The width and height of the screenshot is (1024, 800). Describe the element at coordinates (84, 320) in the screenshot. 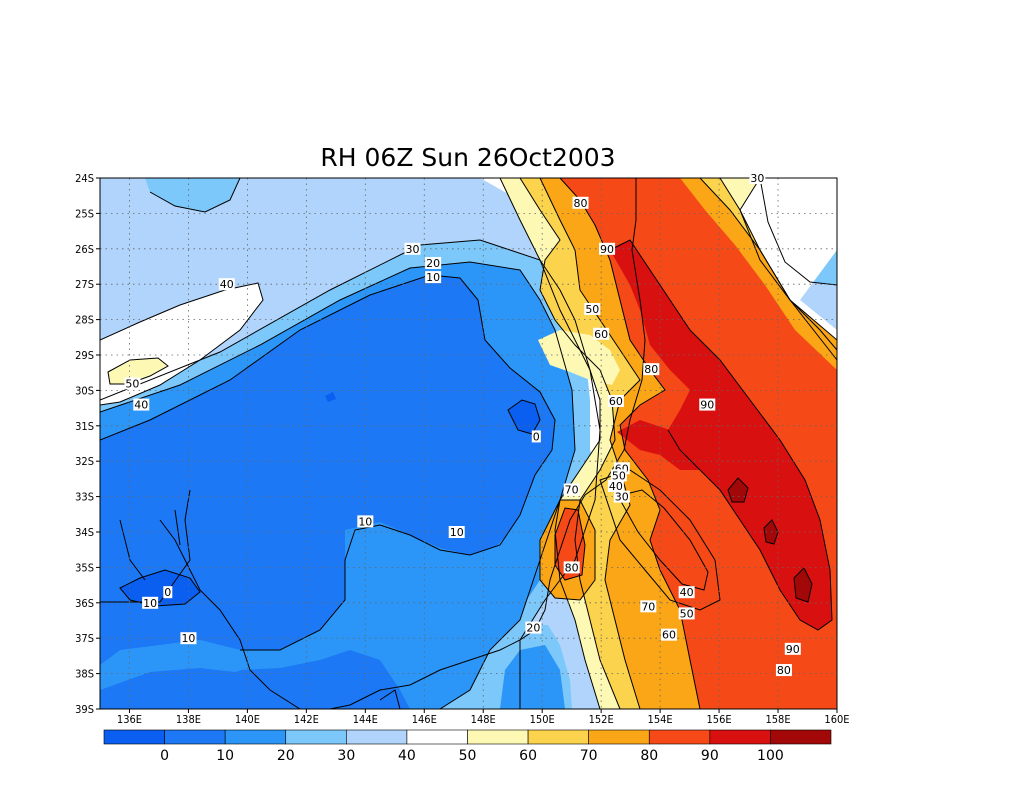

I see `lat-tick-label: 28S` at that location.